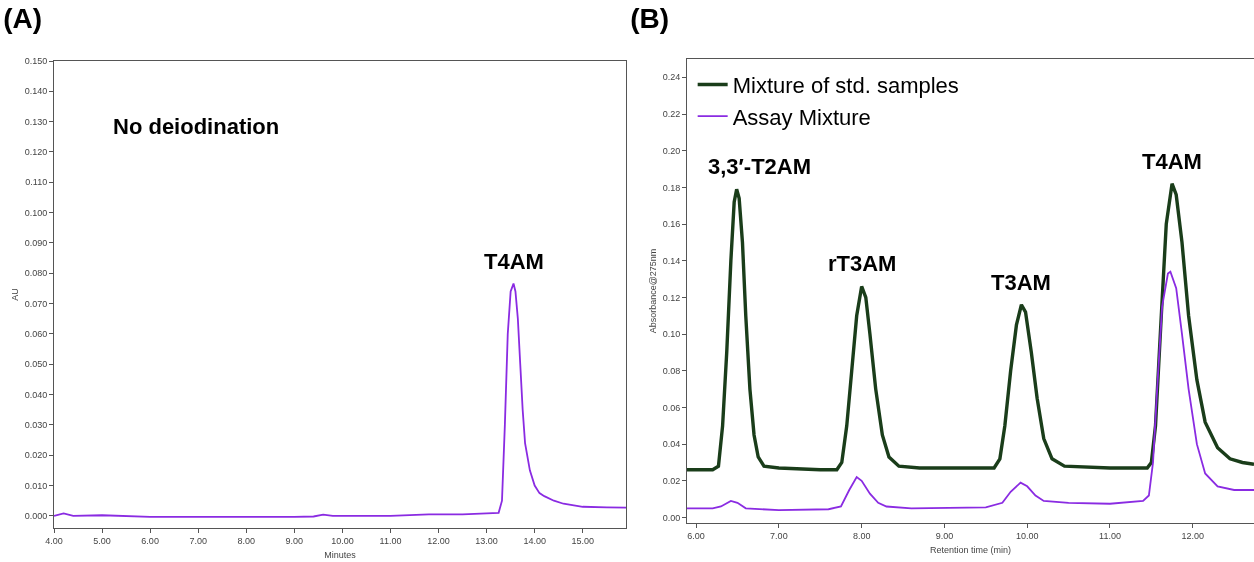 This screenshot has height=562, width=1254. I want to click on y-tick-label: 0.04, so click(671, 444).